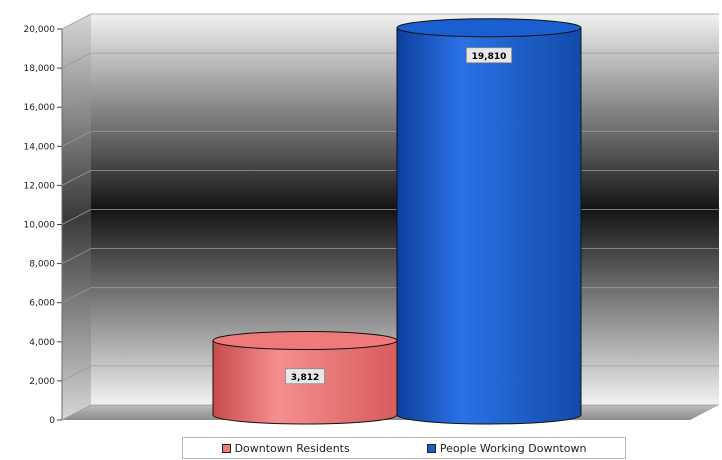  Describe the element at coordinates (52, 421) in the screenshot. I see `y-tick-label: 0` at that location.